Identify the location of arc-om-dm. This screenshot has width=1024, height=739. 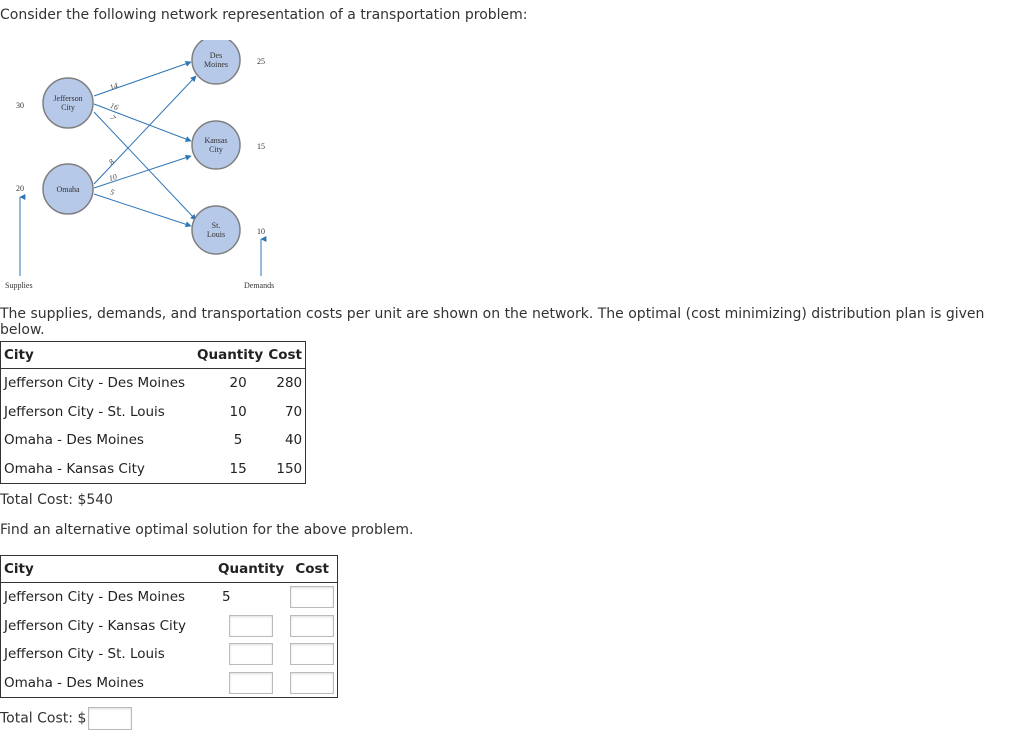
(145, 130).